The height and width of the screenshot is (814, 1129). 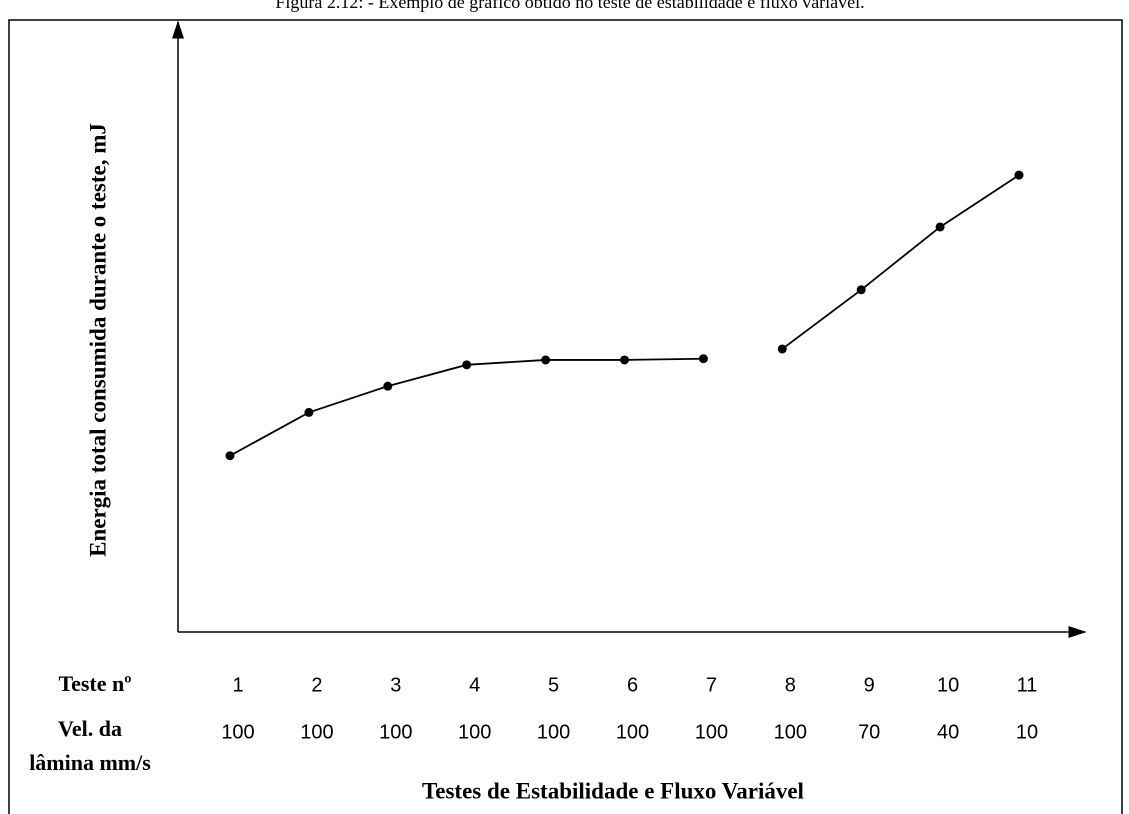 I want to click on x-tick-label: 8, so click(x=790, y=685).